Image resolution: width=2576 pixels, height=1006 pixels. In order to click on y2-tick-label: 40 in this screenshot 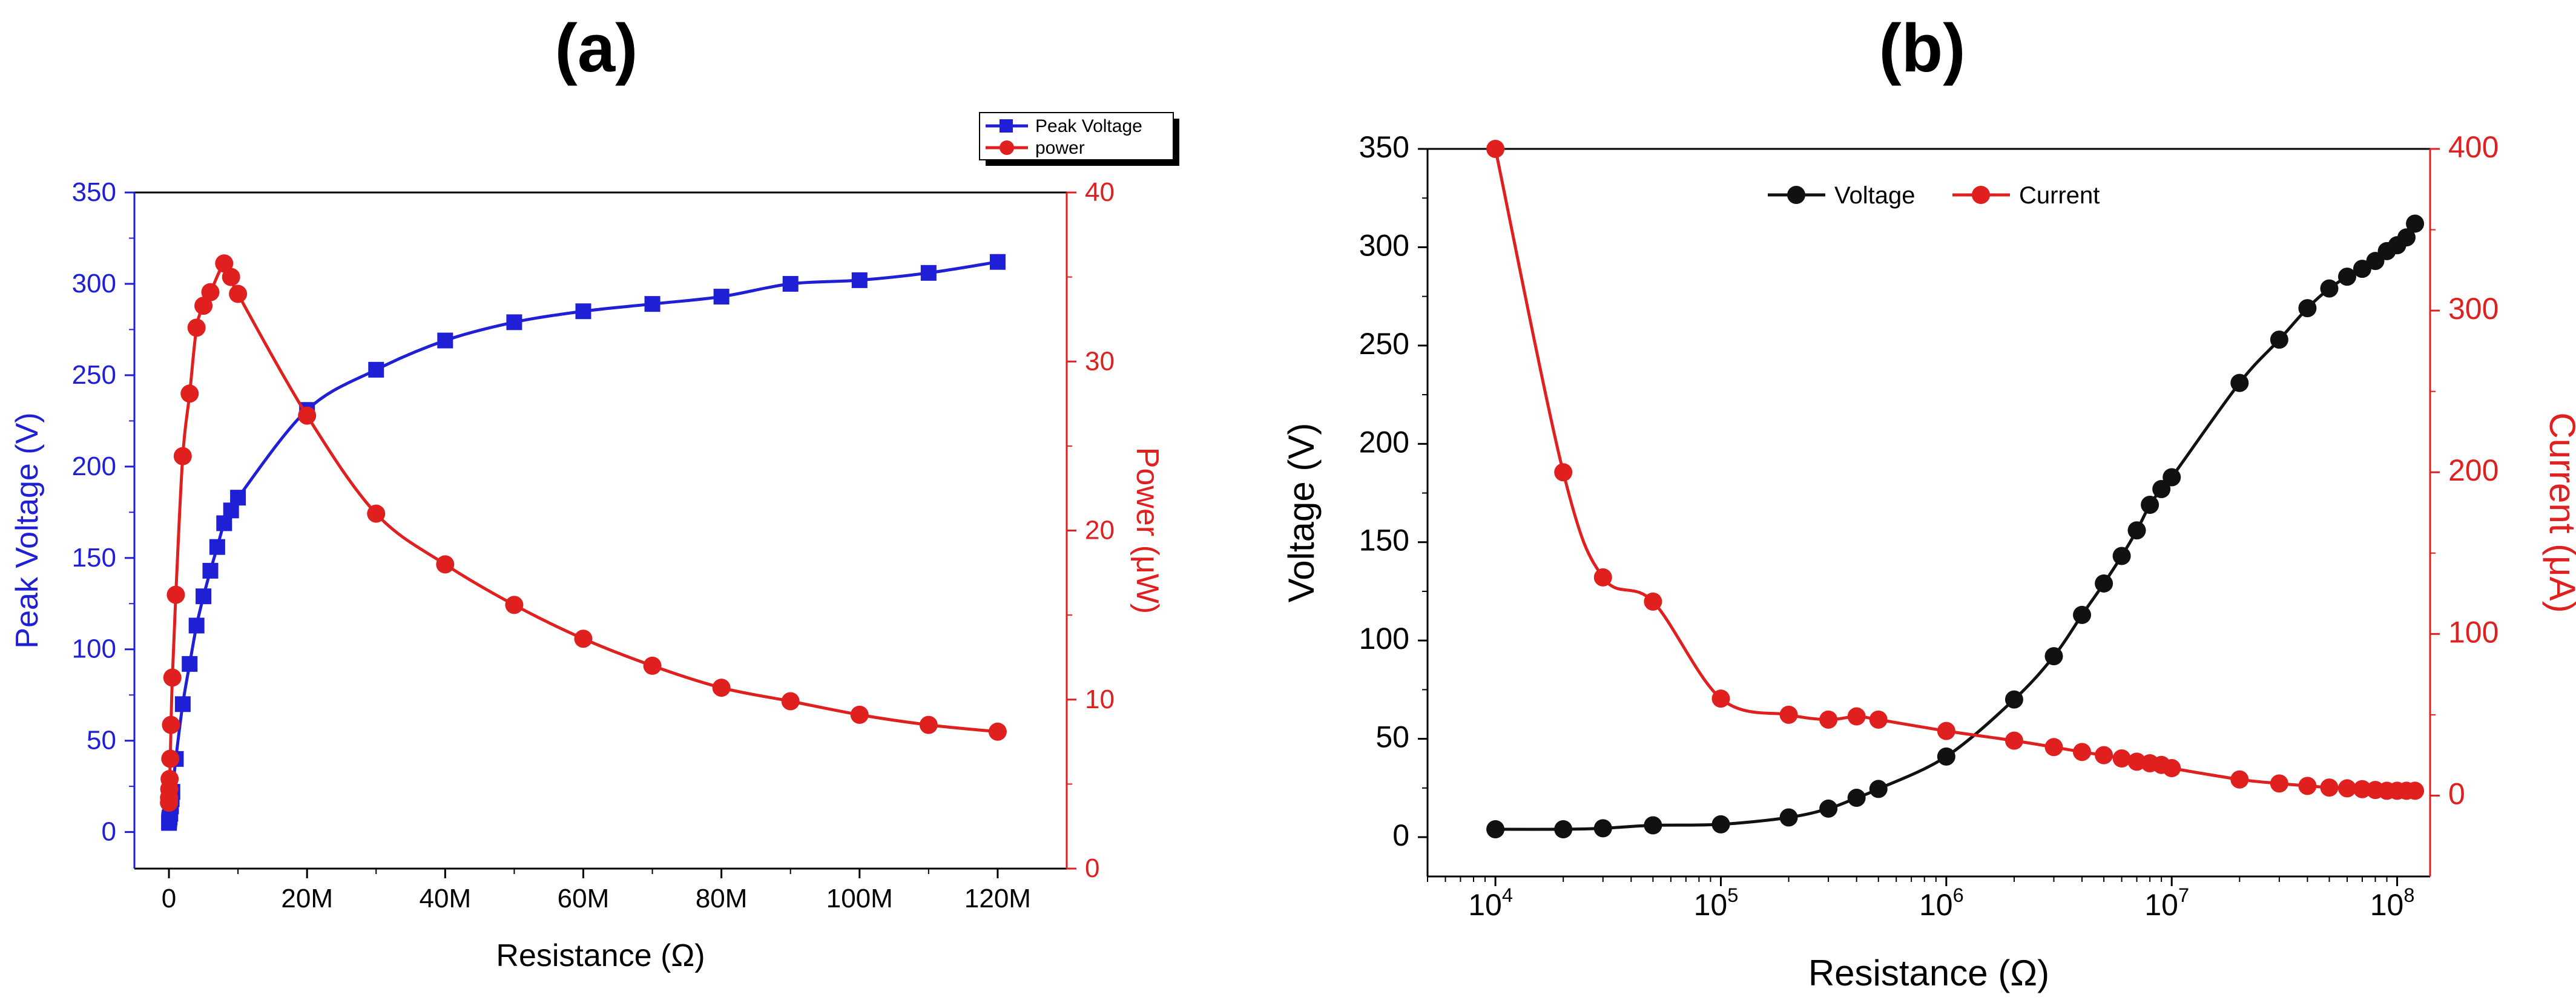, I will do `click(1100, 192)`.